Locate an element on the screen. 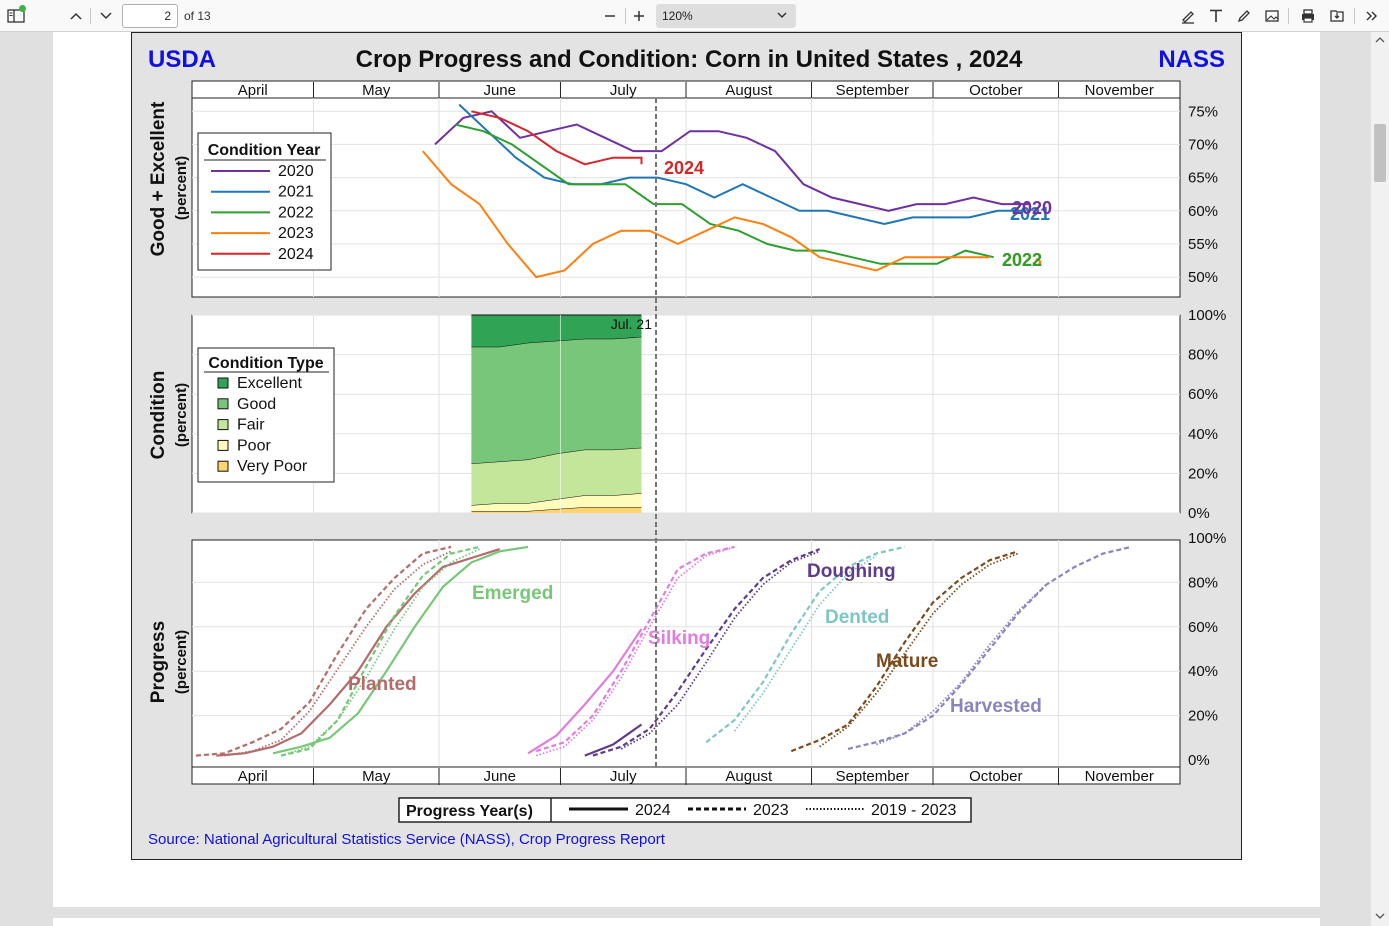 The height and width of the screenshot is (926, 1389). progress-year-legend: Progress Year(s) 2024 2023 2019 - 2023 is located at coordinates (685, 810).